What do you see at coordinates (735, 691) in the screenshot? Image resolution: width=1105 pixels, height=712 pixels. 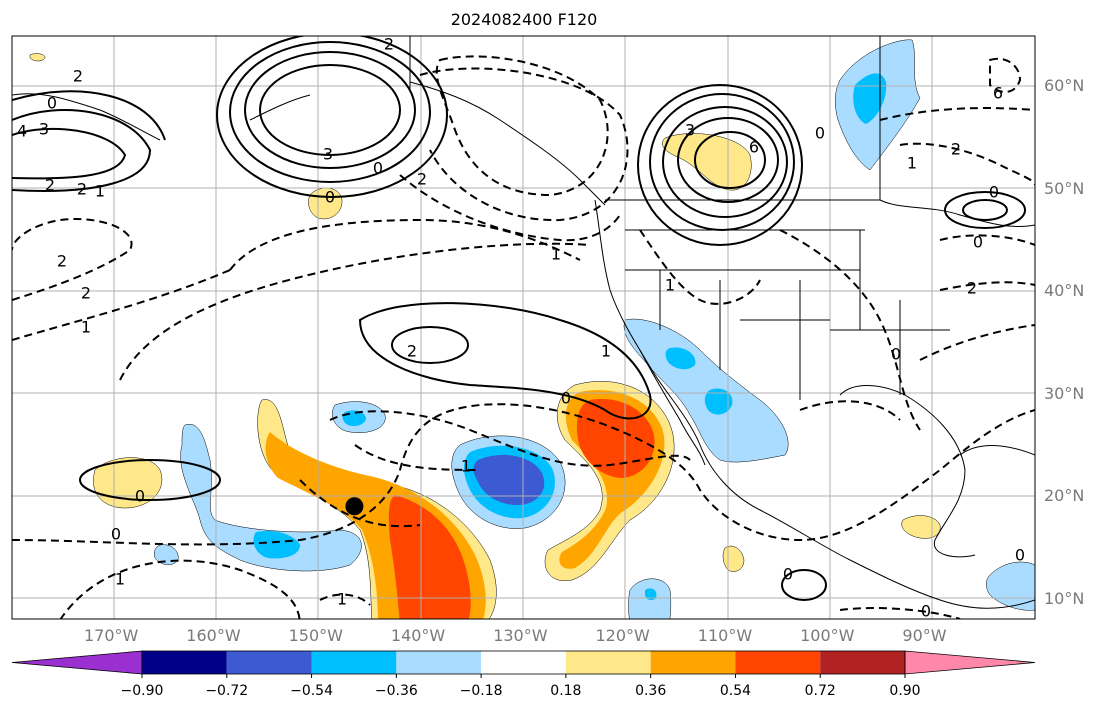 I see `colorbar-tick-label: 0.54` at bounding box center [735, 691].